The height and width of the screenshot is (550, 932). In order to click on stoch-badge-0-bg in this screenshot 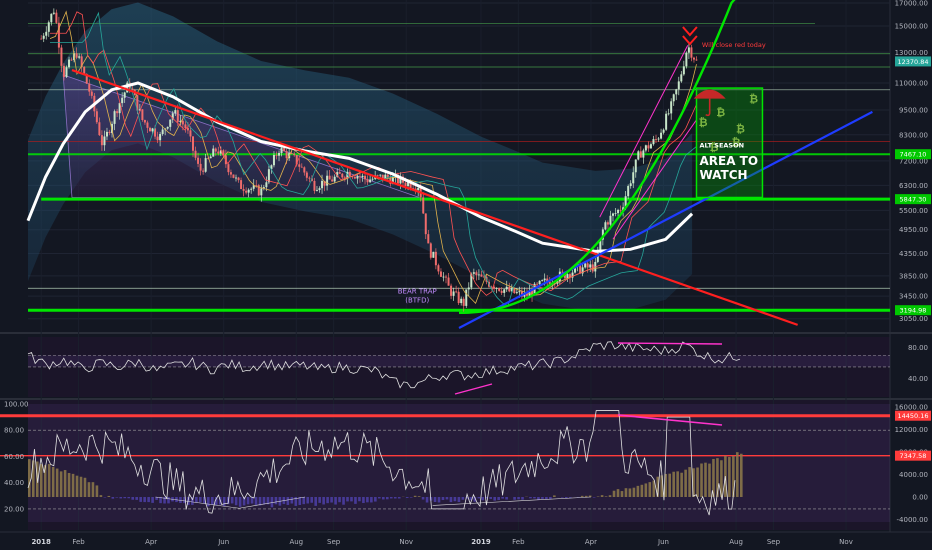, I will do `click(913, 415)`.